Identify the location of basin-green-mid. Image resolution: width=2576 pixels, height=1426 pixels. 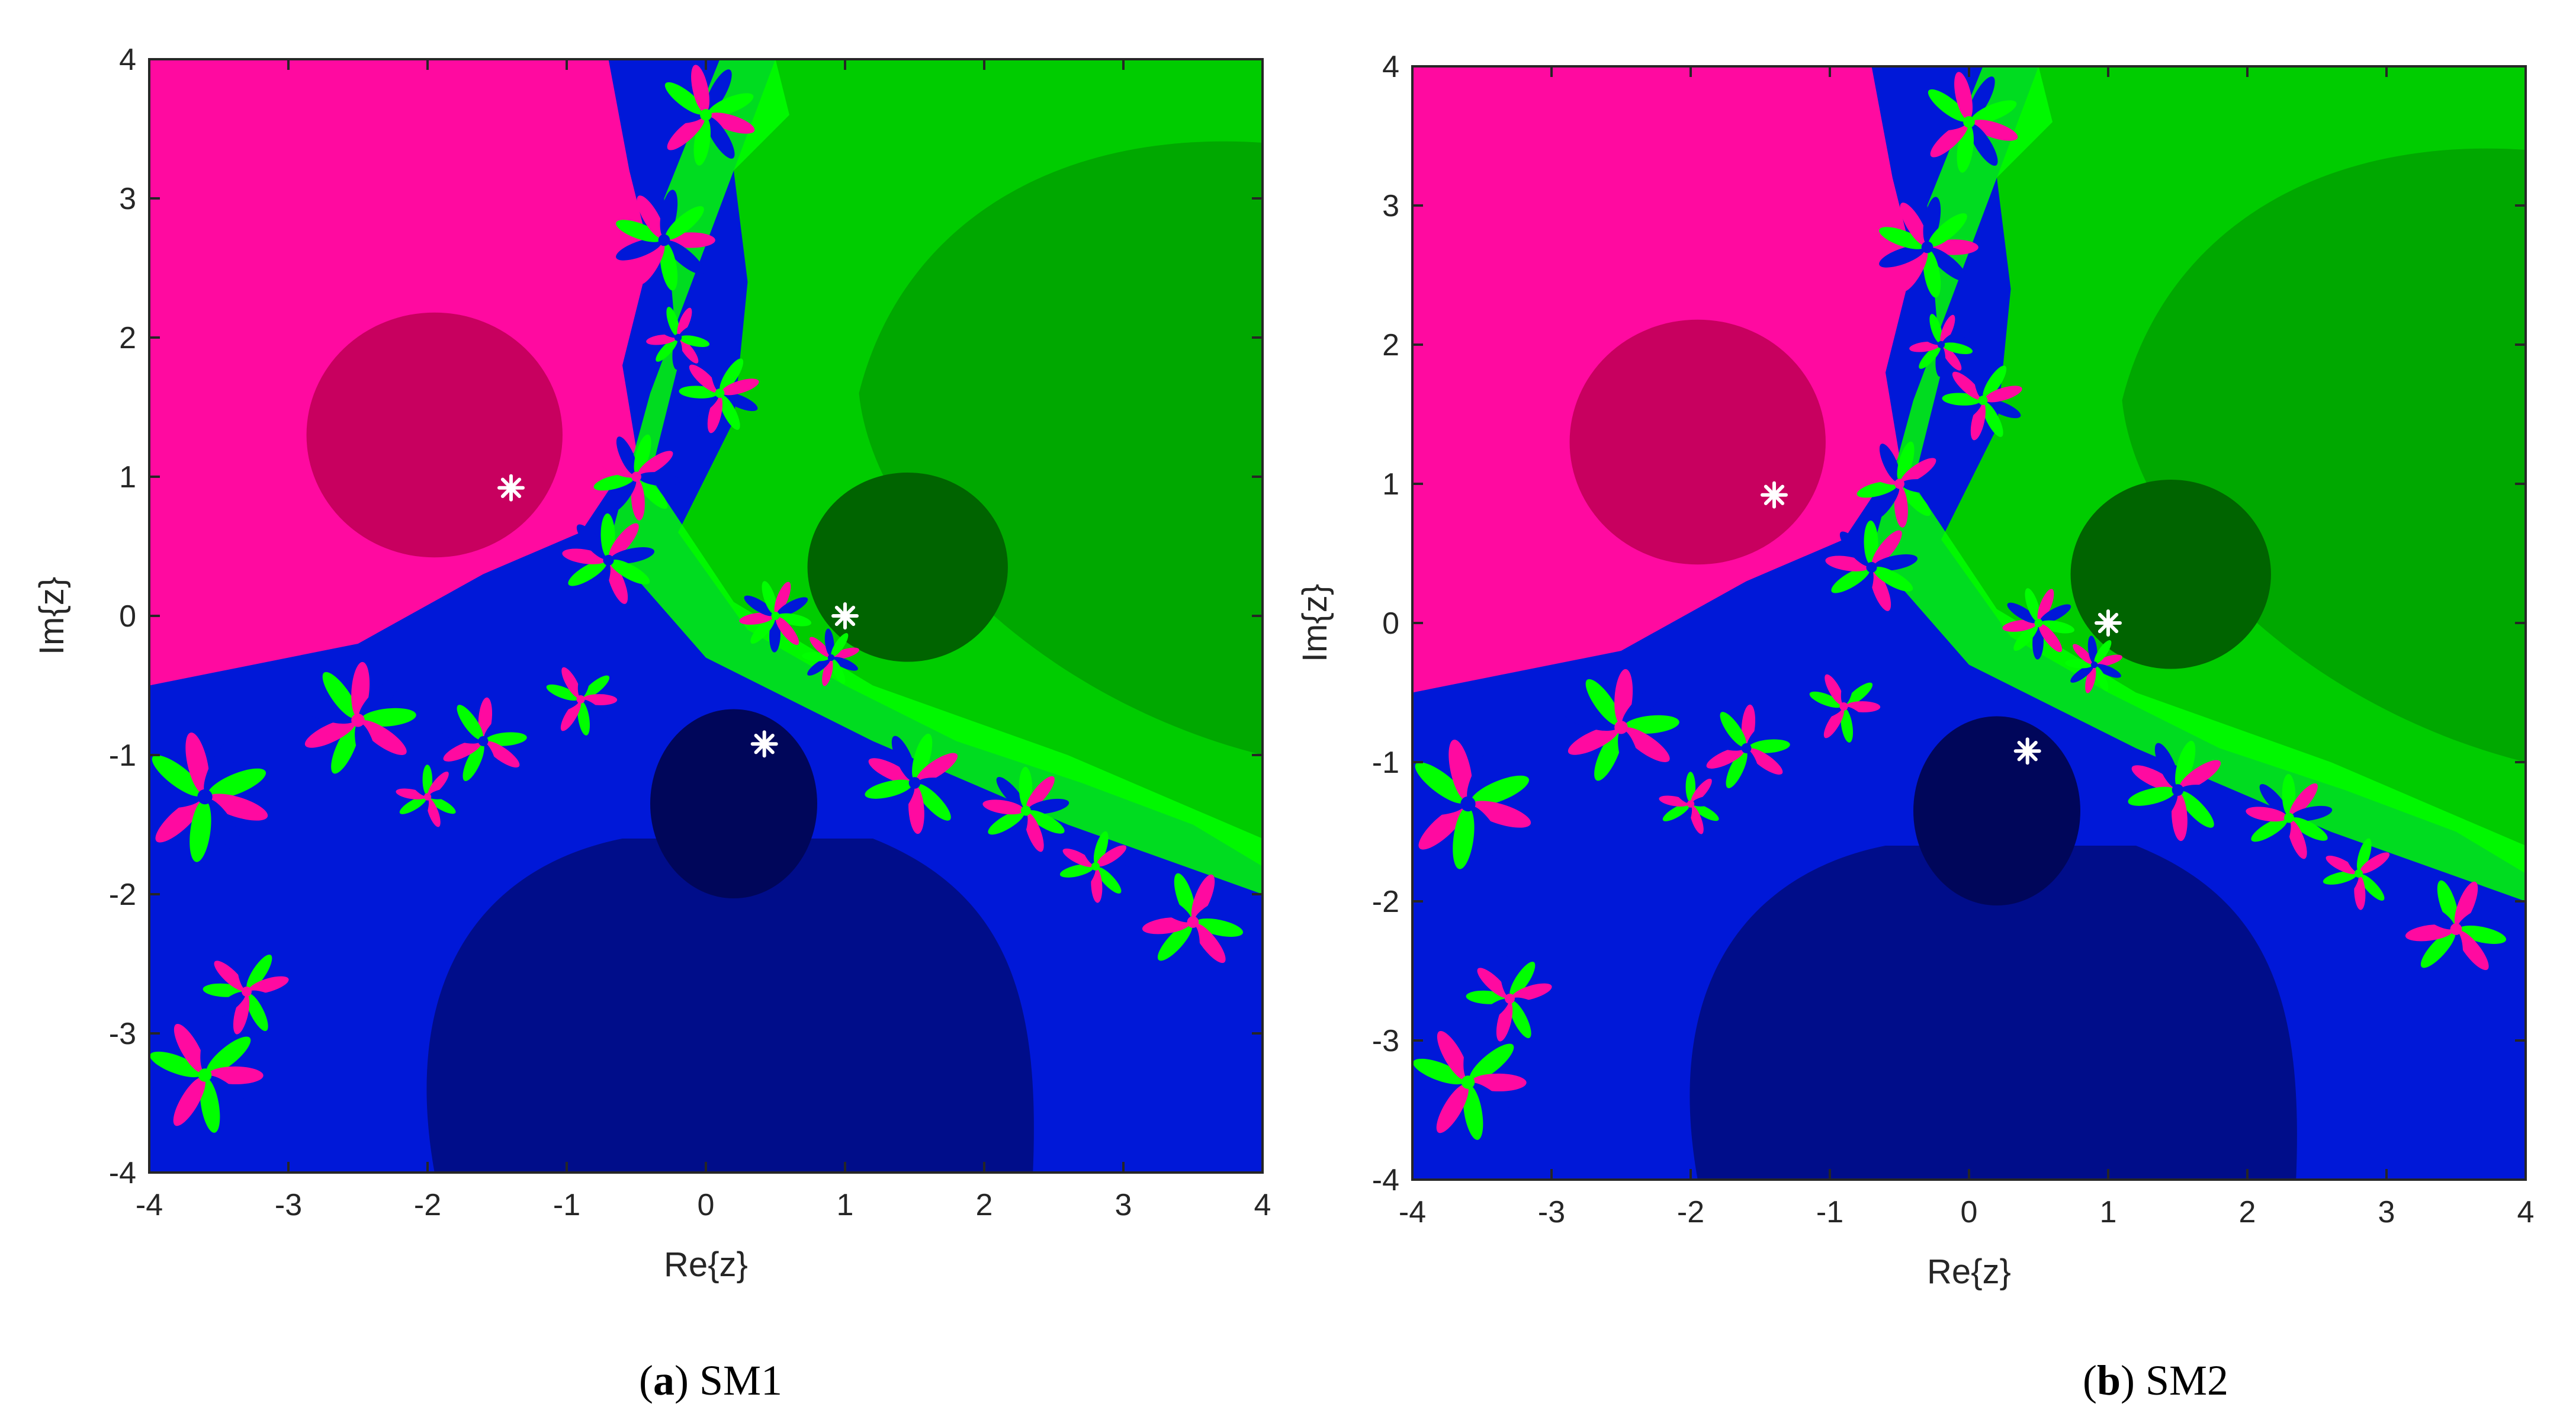
(1061, 448).